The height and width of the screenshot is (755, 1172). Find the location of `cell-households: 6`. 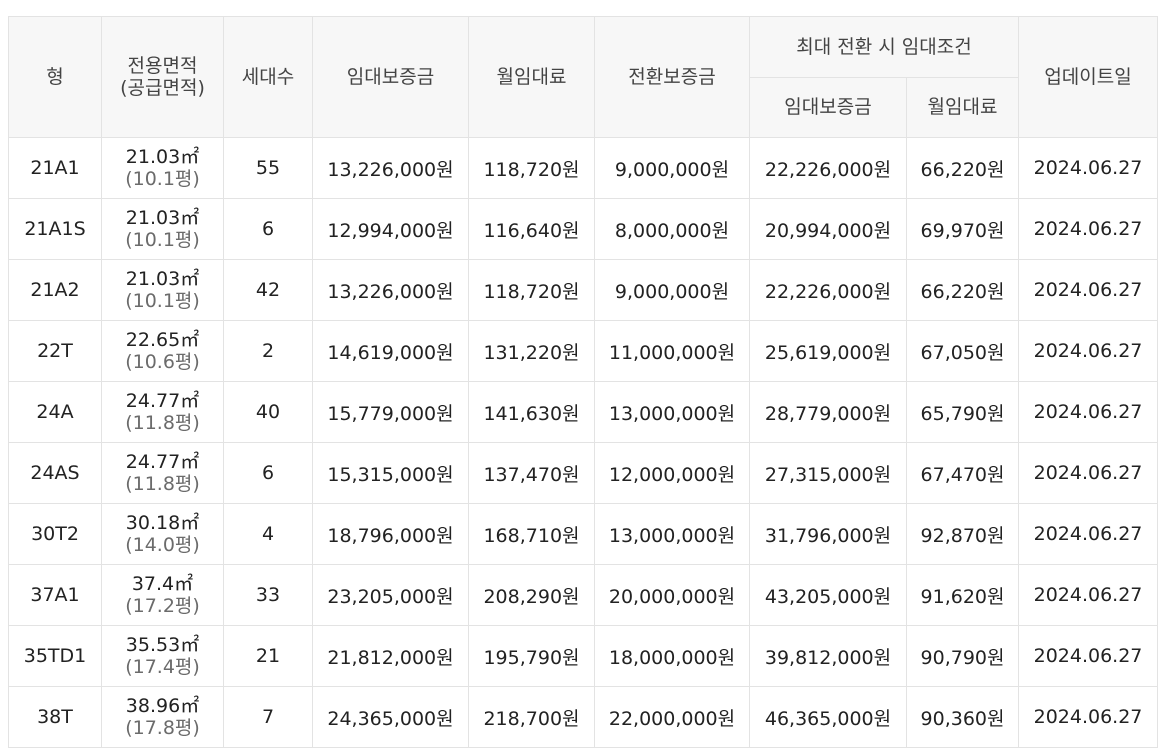

cell-households: 6 is located at coordinates (268, 229).